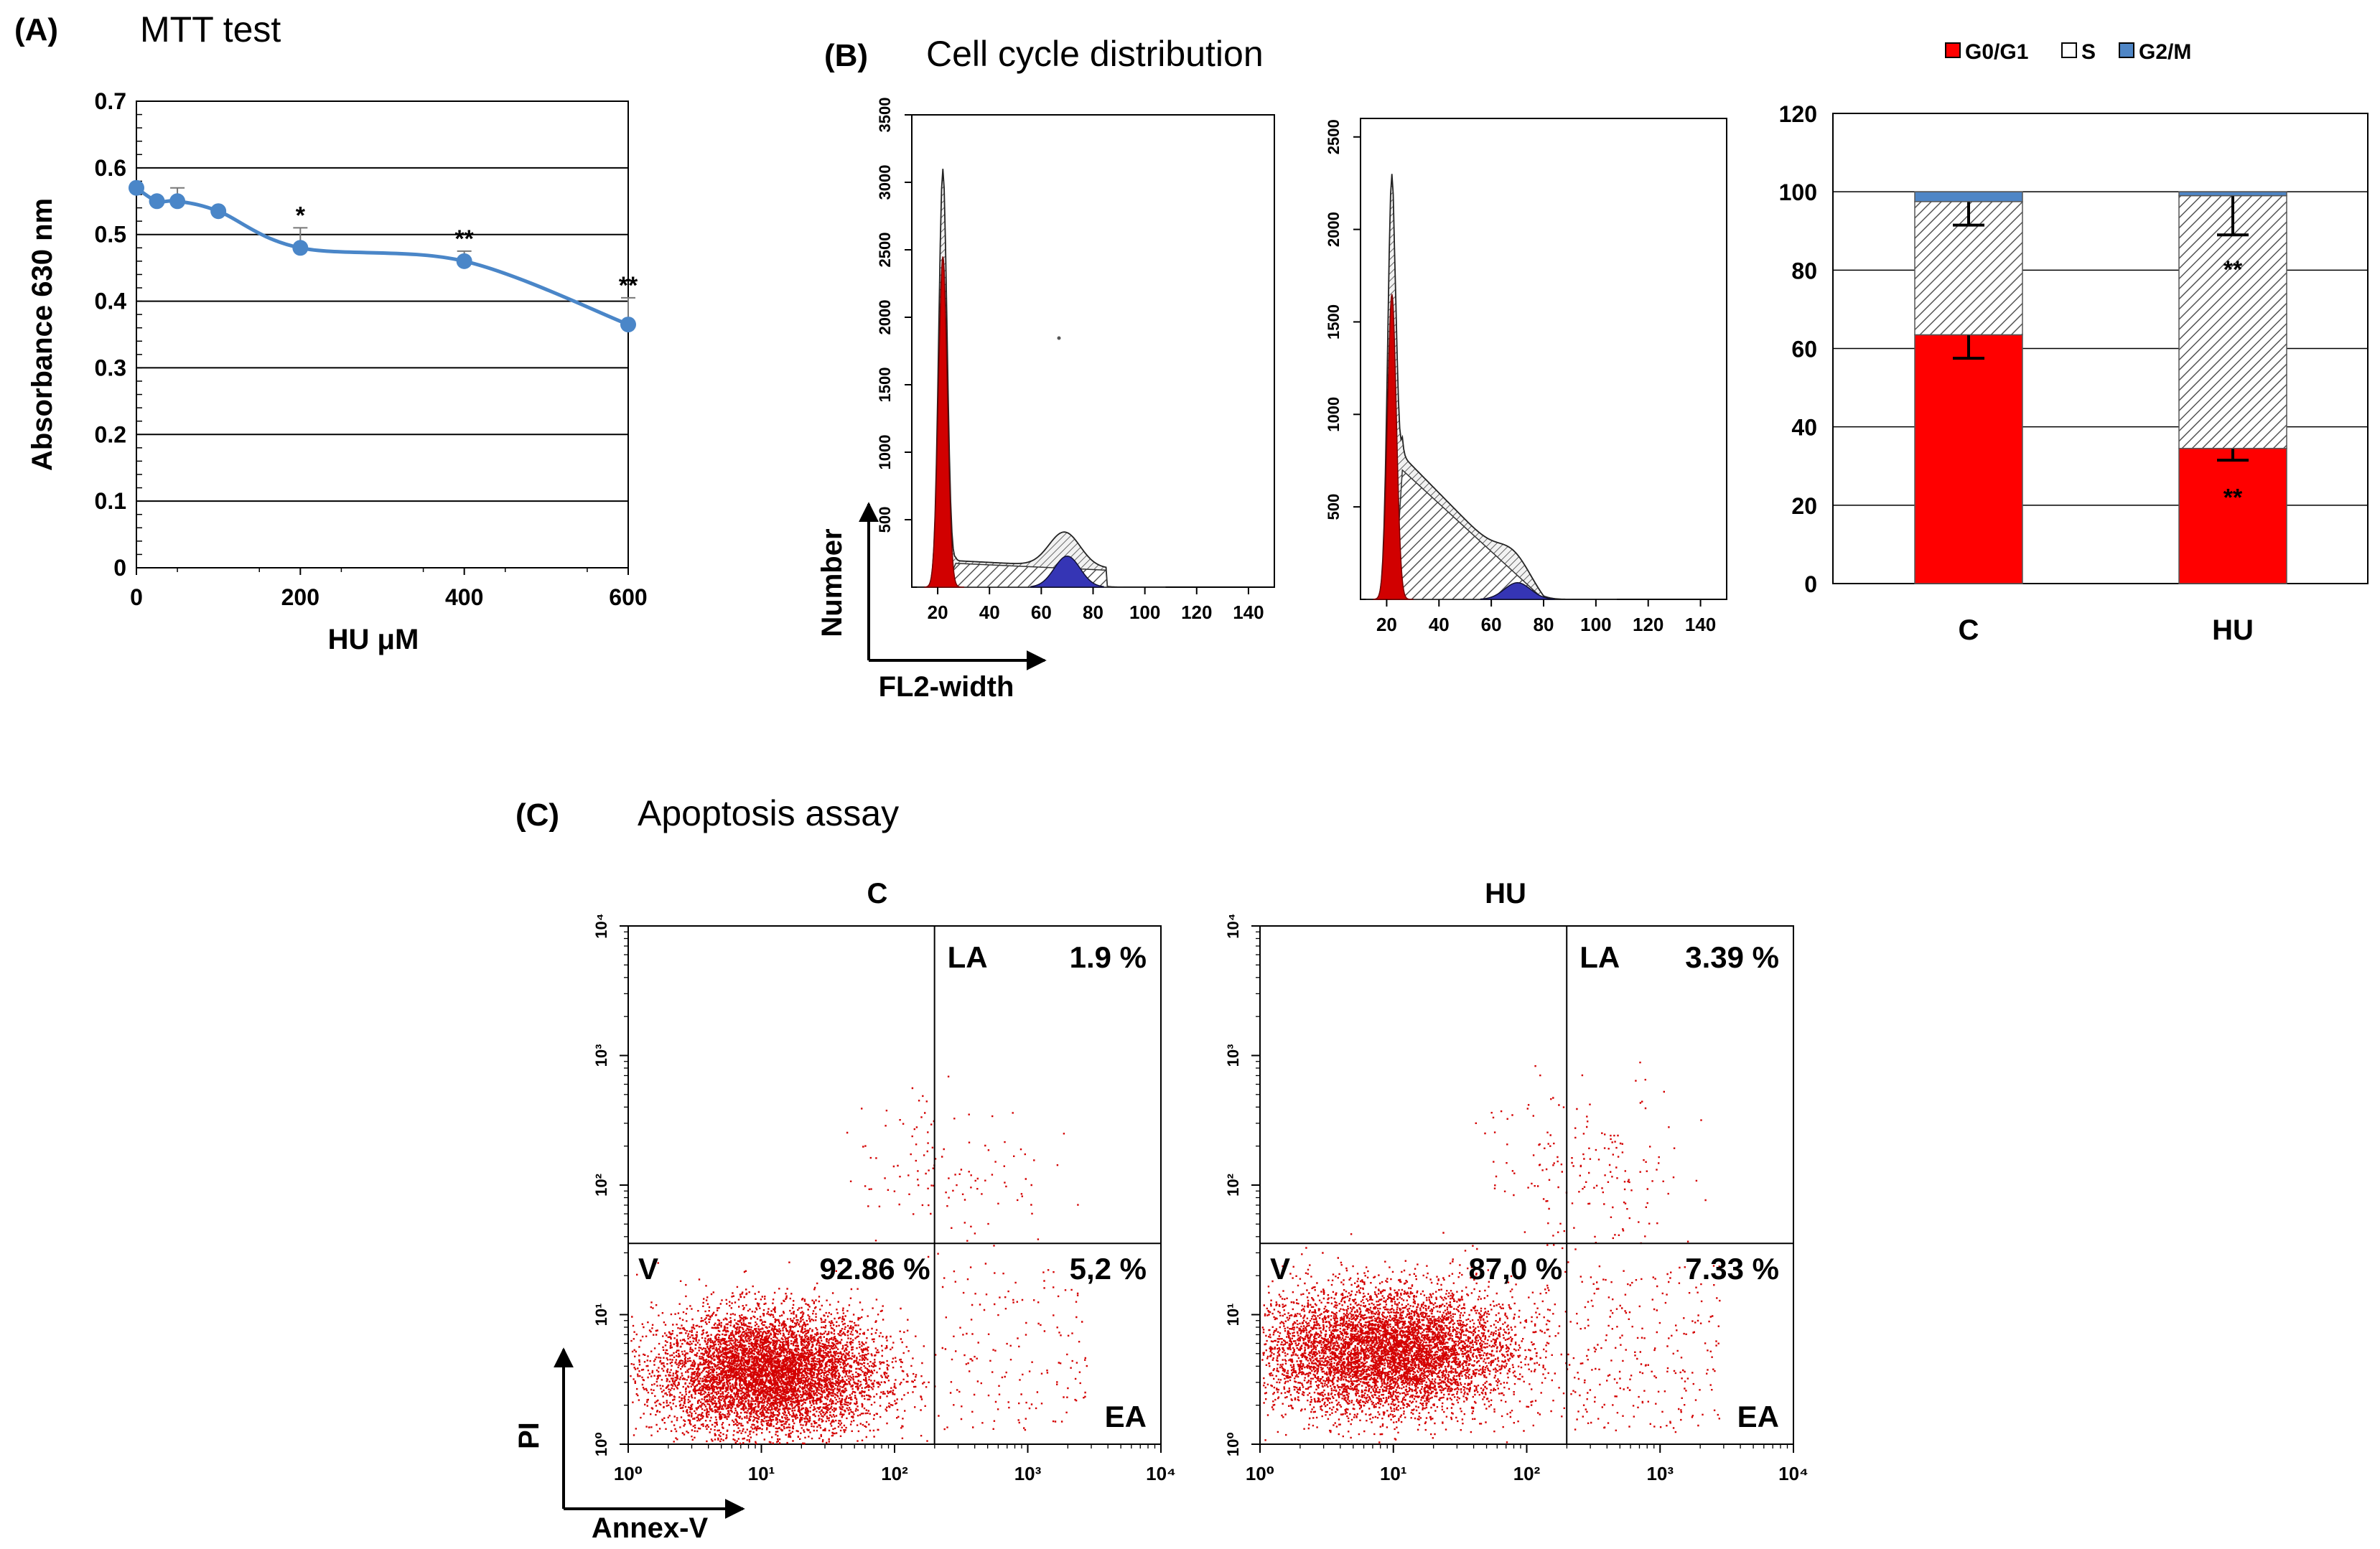 This screenshot has width=2380, height=1549. Describe the element at coordinates (1067, 572) in the screenshot. I see `c-g2m-peak` at that location.